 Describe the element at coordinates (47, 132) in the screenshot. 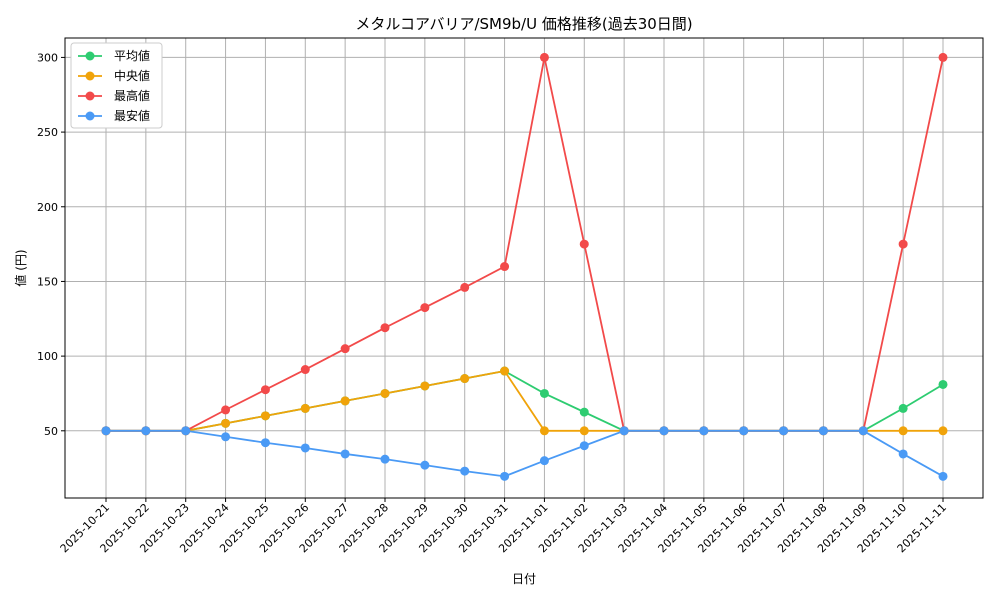

I see `y-tick-label: 250` at that location.